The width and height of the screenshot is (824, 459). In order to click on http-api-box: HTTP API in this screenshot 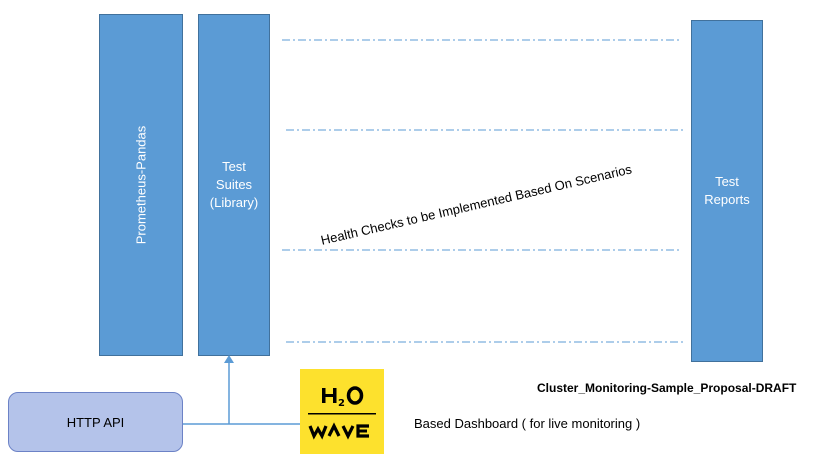, I will do `click(95, 422)`.